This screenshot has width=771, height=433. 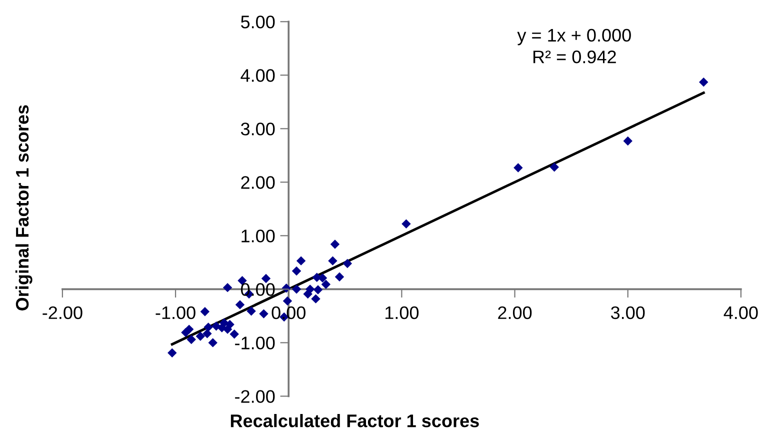 I want to click on x-tick-label: 4.00, so click(x=741, y=313).